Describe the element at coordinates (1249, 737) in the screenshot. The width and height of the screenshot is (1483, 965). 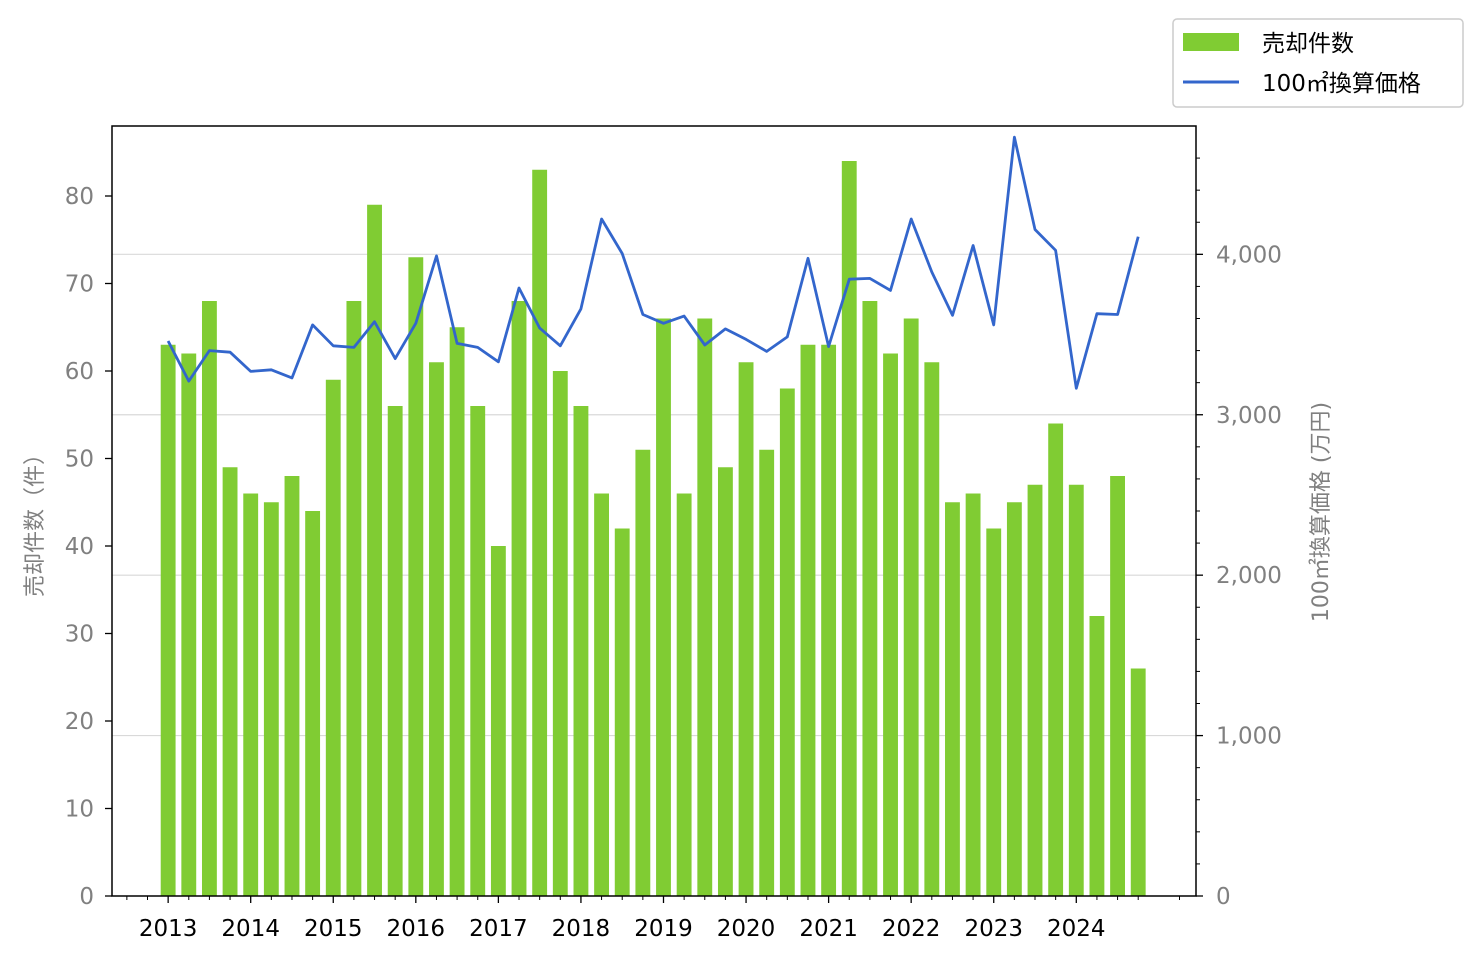
I see `right-tick-label: 1,000` at that location.